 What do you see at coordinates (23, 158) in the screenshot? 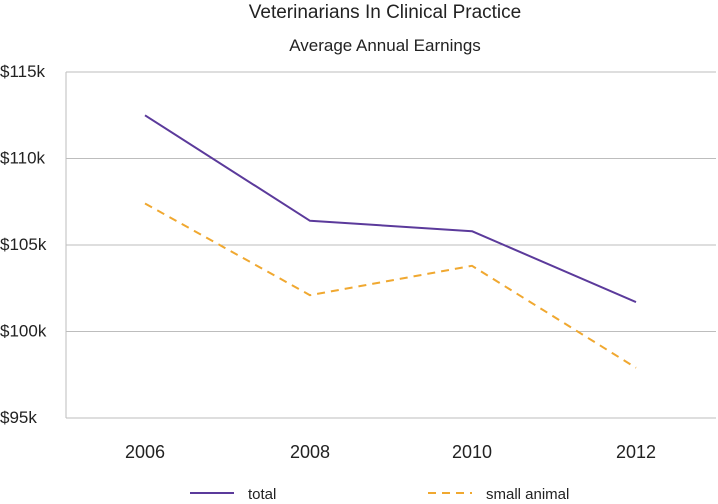
I see `y-tick-label: $110k` at bounding box center [23, 158].